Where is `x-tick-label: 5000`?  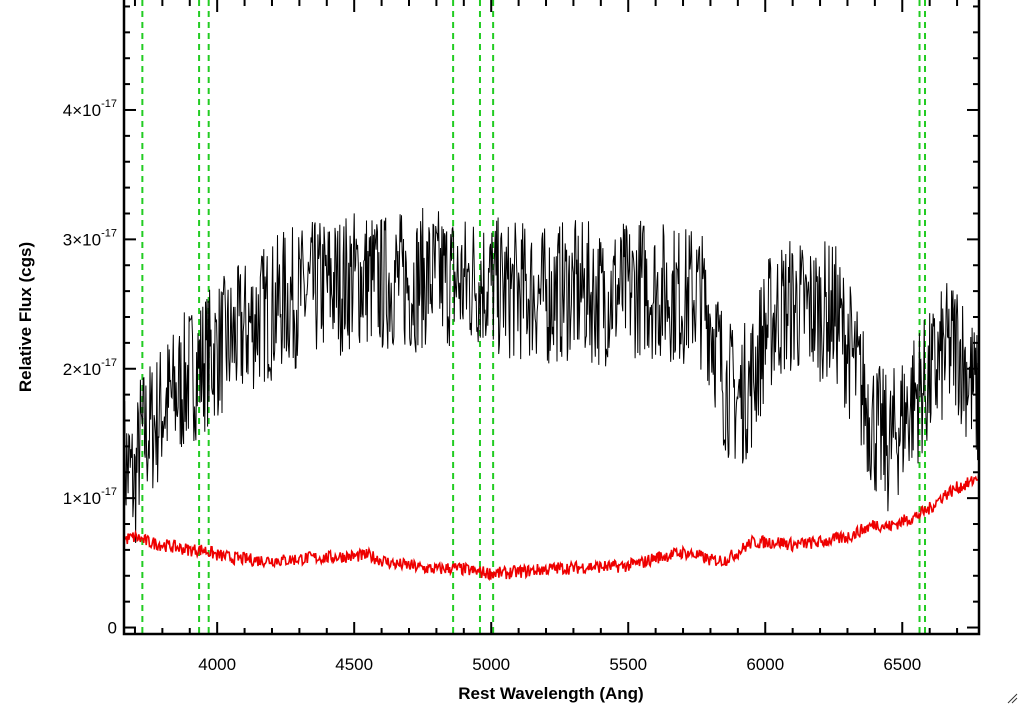
x-tick-label: 5000 is located at coordinates (491, 664).